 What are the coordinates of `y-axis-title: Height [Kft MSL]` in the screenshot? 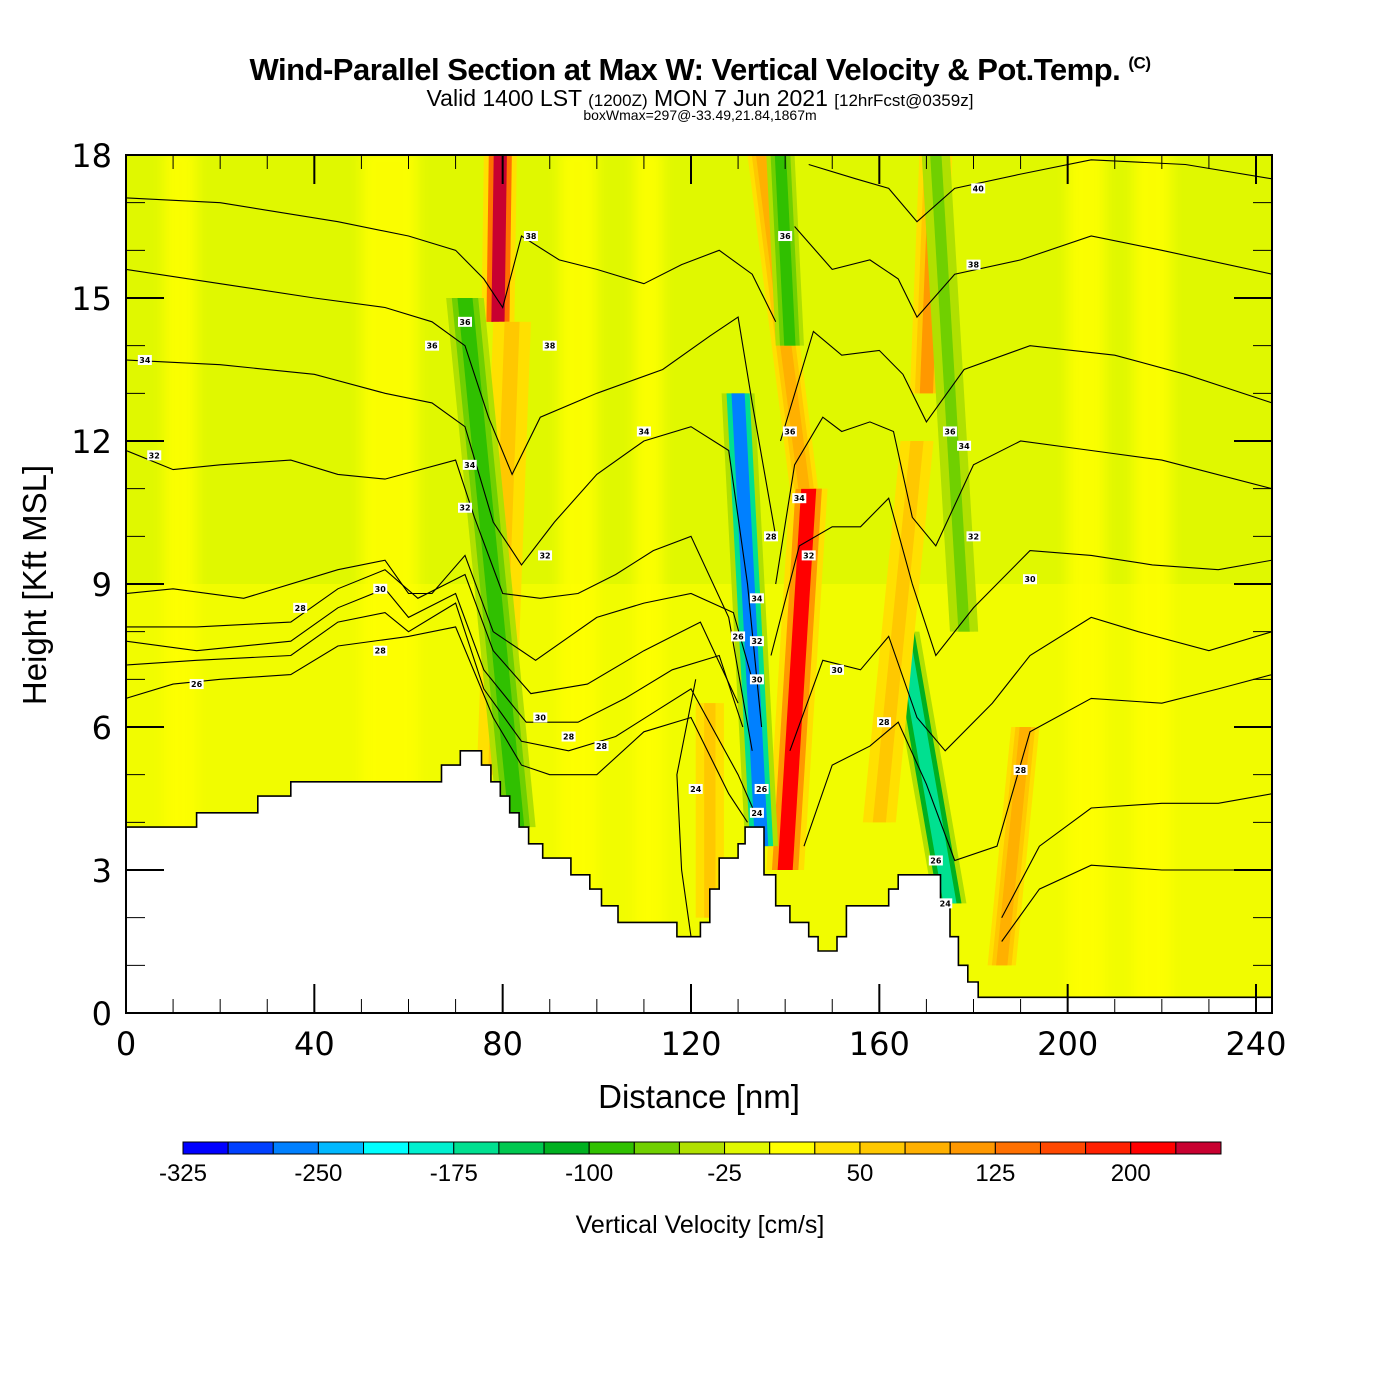 It's located at (34, 585).